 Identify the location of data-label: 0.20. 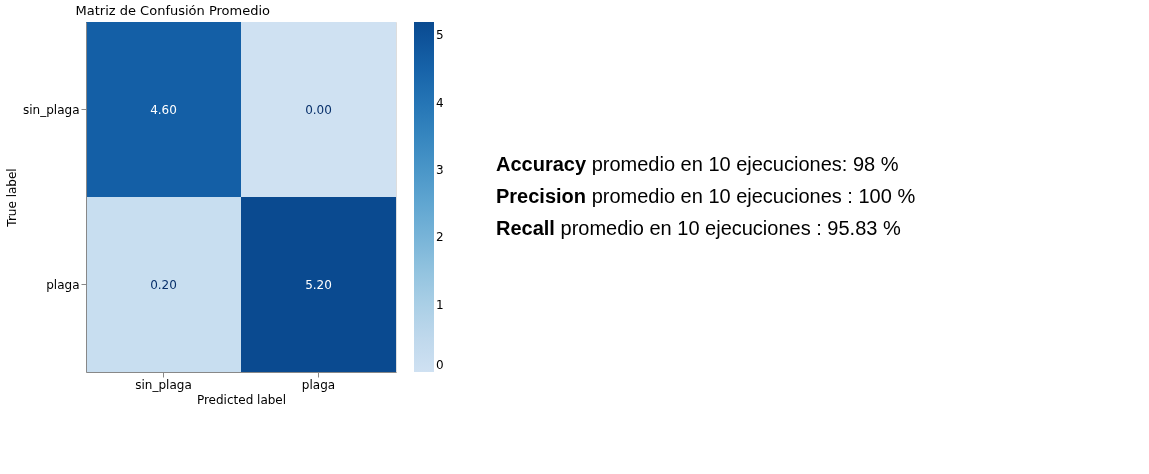
(163, 284).